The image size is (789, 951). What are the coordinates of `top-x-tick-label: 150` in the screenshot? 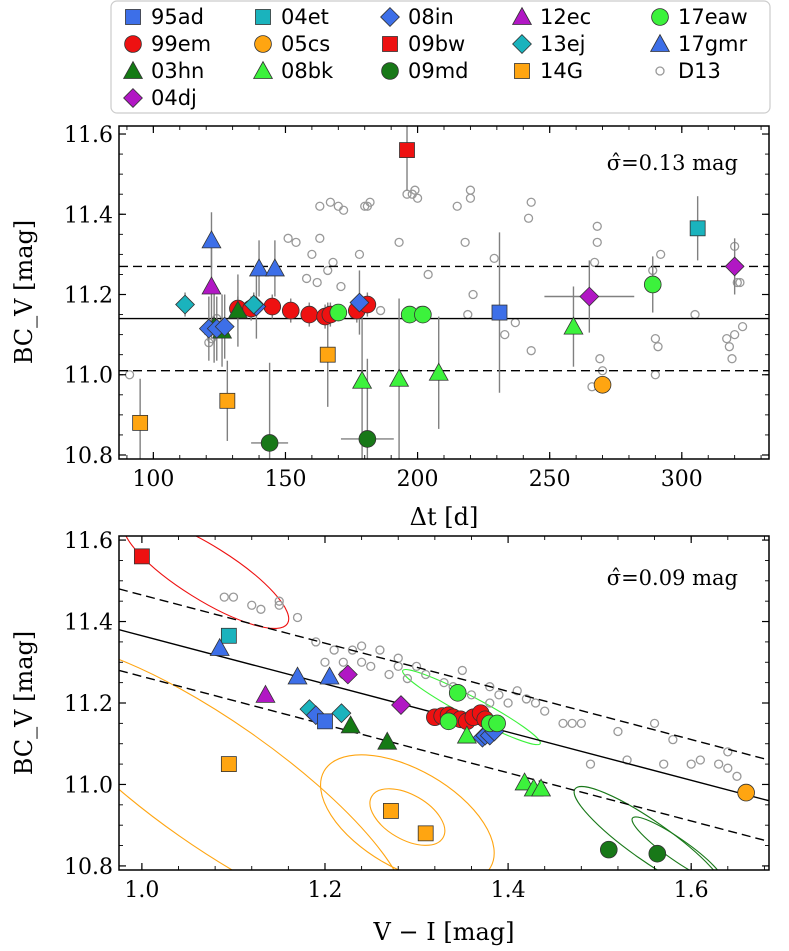 It's located at (285, 479).